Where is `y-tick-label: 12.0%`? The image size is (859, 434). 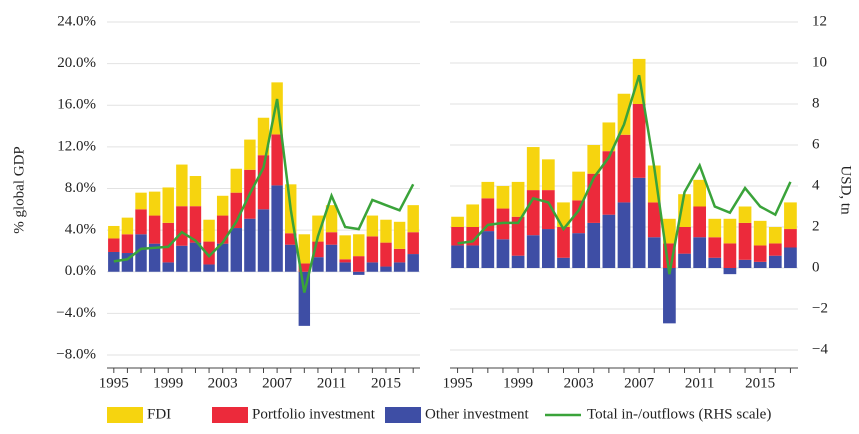 y-tick-label: 12.0% is located at coordinates (76, 146).